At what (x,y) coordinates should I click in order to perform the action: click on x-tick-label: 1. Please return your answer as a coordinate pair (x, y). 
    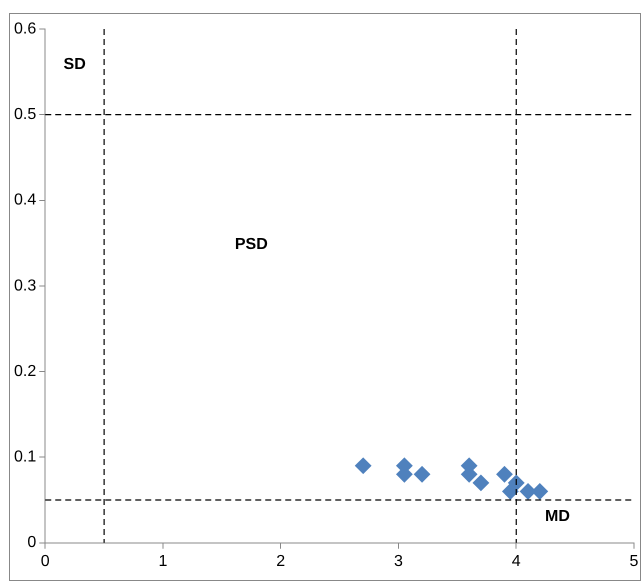
    Looking at the image, I should click on (163, 561).